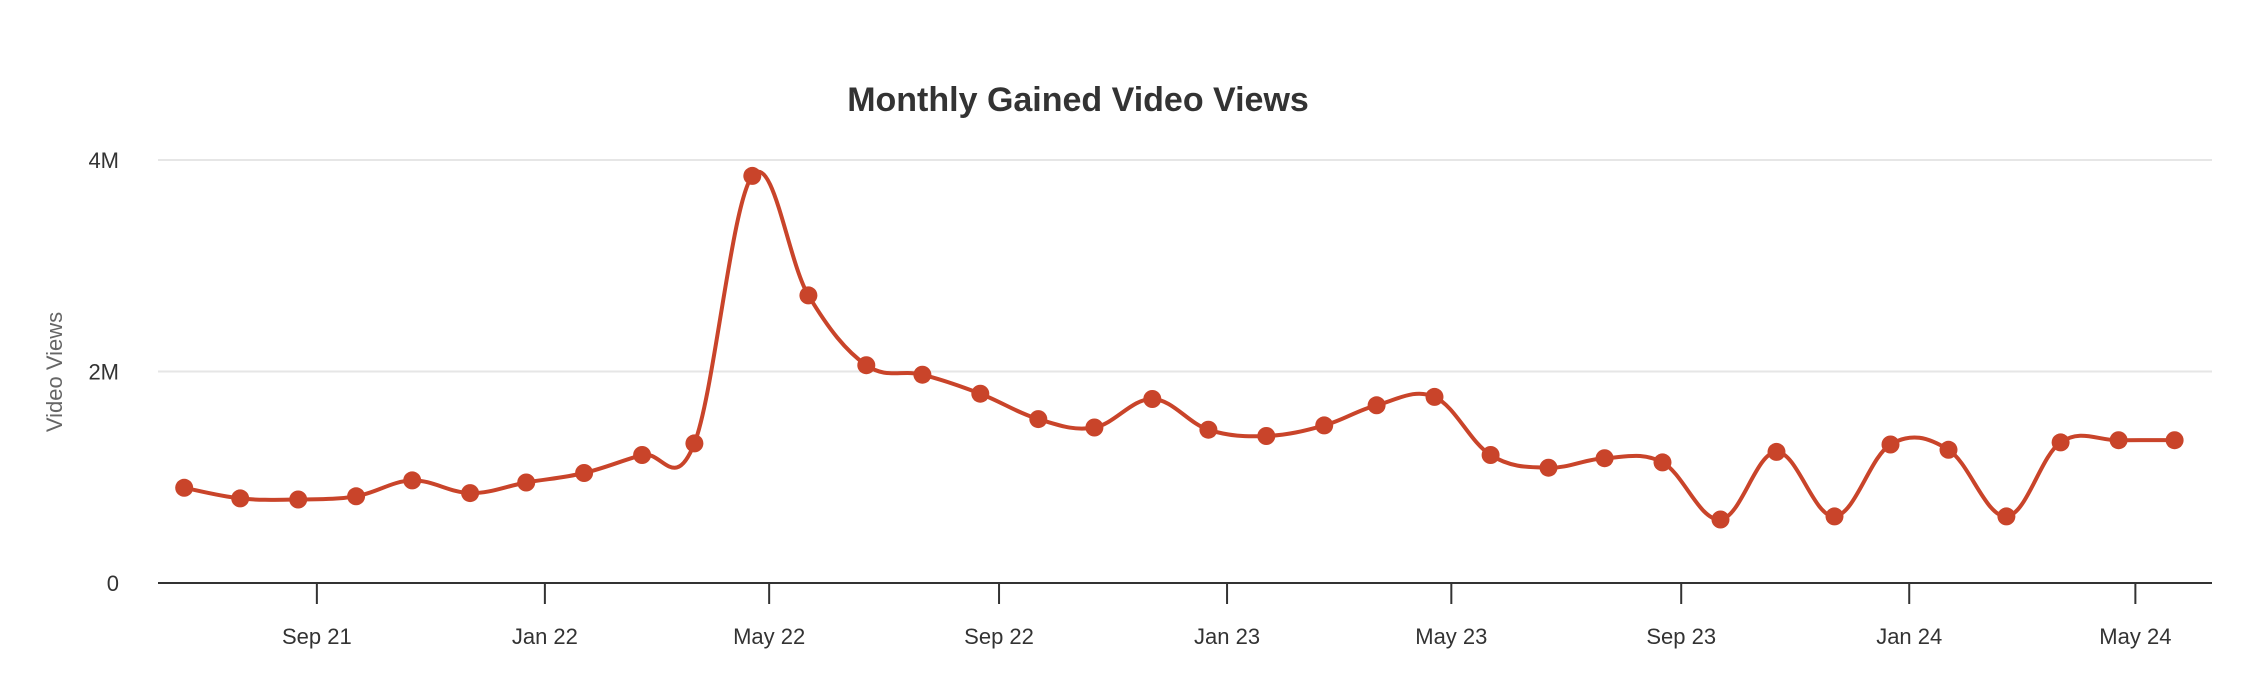 The image size is (2250, 687). What do you see at coordinates (1227, 636) in the screenshot?
I see `x-tick-label: Jan 23` at bounding box center [1227, 636].